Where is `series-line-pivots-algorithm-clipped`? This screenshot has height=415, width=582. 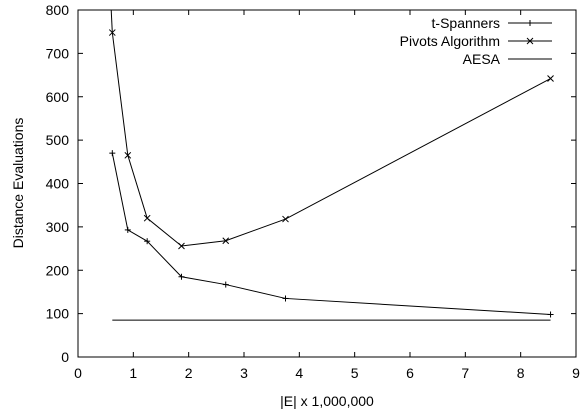
series-line-pivots-algorithm-clipped is located at coordinates (111, 21).